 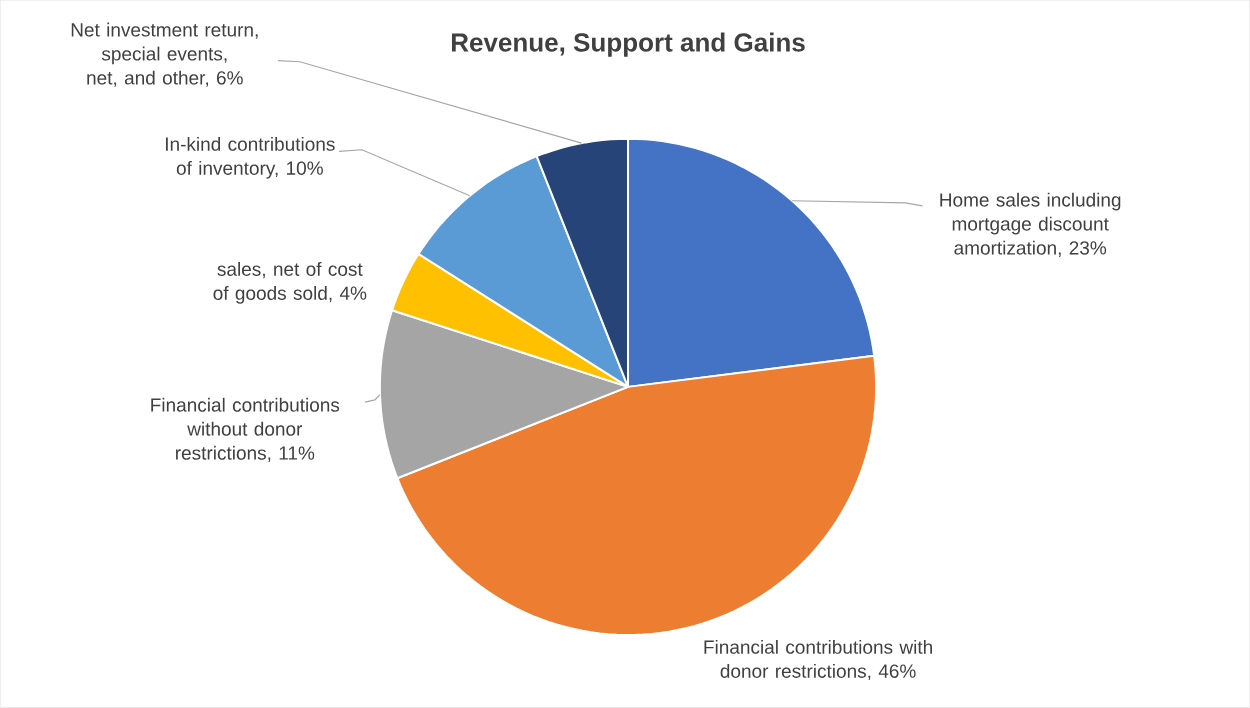 What do you see at coordinates (245, 430) in the screenshot?
I see `legend-label: Financial contributions without donor restrictions, 11%` at bounding box center [245, 430].